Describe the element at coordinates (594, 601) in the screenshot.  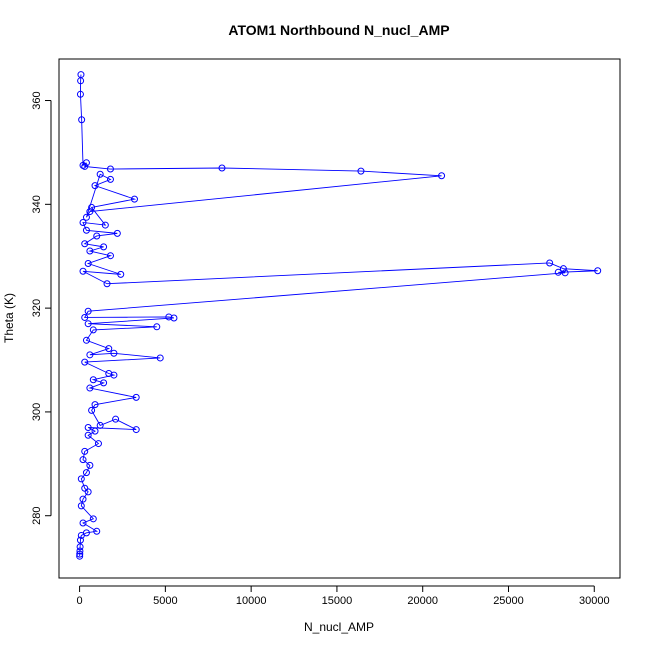
I see `x-tick-label: 30000` at that location.